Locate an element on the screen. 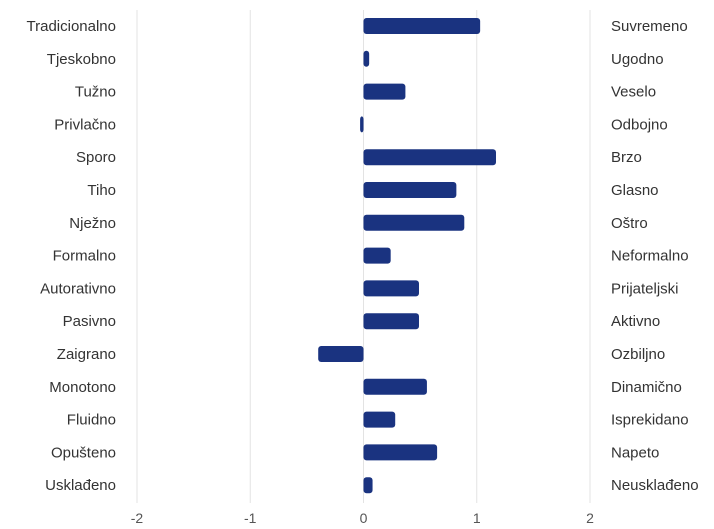 Image resolution: width=714 pixels, height=529 pixels. right-category-label: Napeto is located at coordinates (635, 452).